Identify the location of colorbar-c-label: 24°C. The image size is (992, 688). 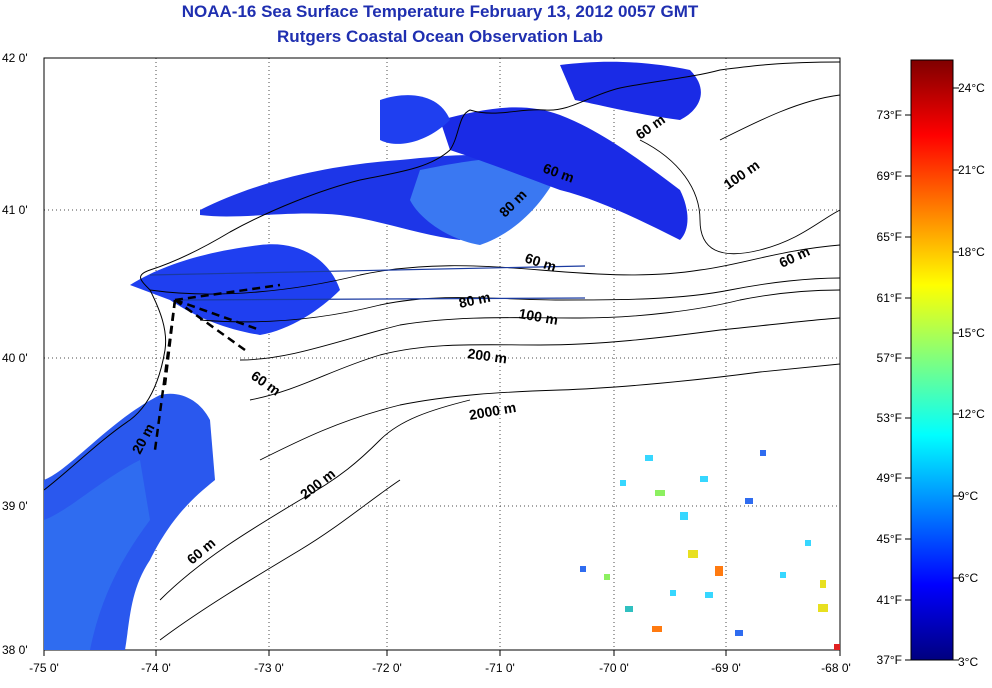
(971, 88).